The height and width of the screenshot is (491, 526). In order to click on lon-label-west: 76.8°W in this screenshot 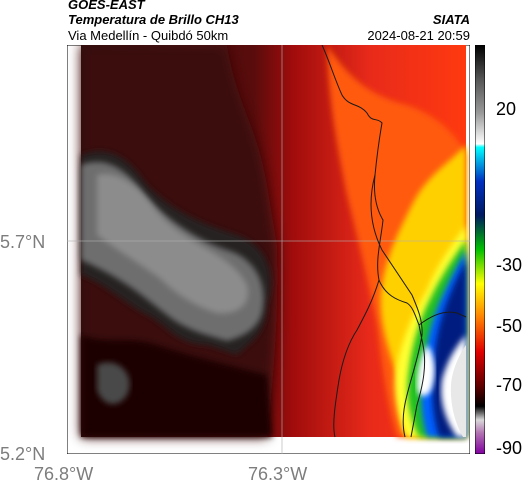, I will do `click(64, 474)`.